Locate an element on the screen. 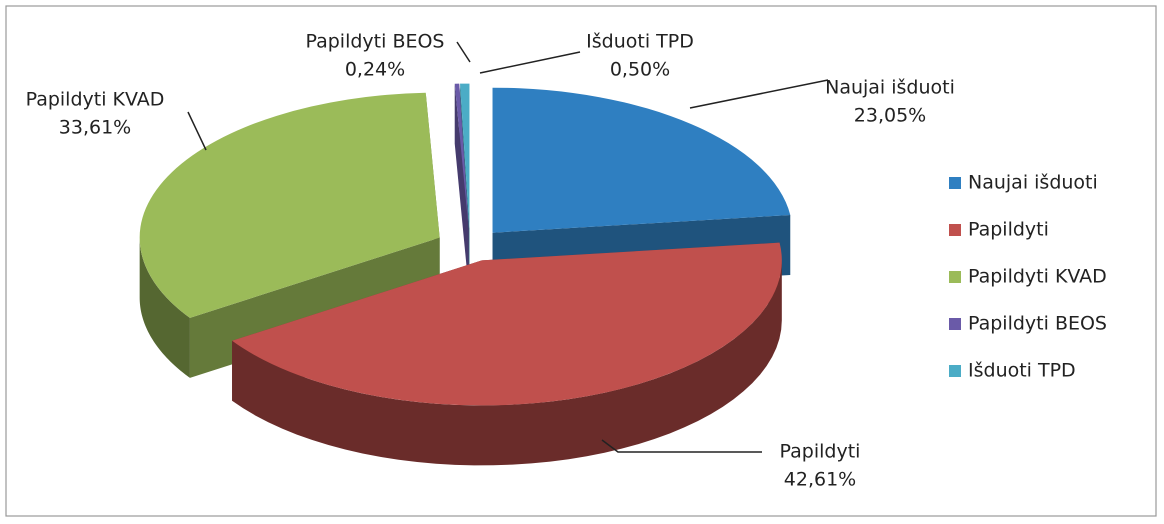 The image size is (1164, 524). data-label: 33,61% is located at coordinates (95, 128).